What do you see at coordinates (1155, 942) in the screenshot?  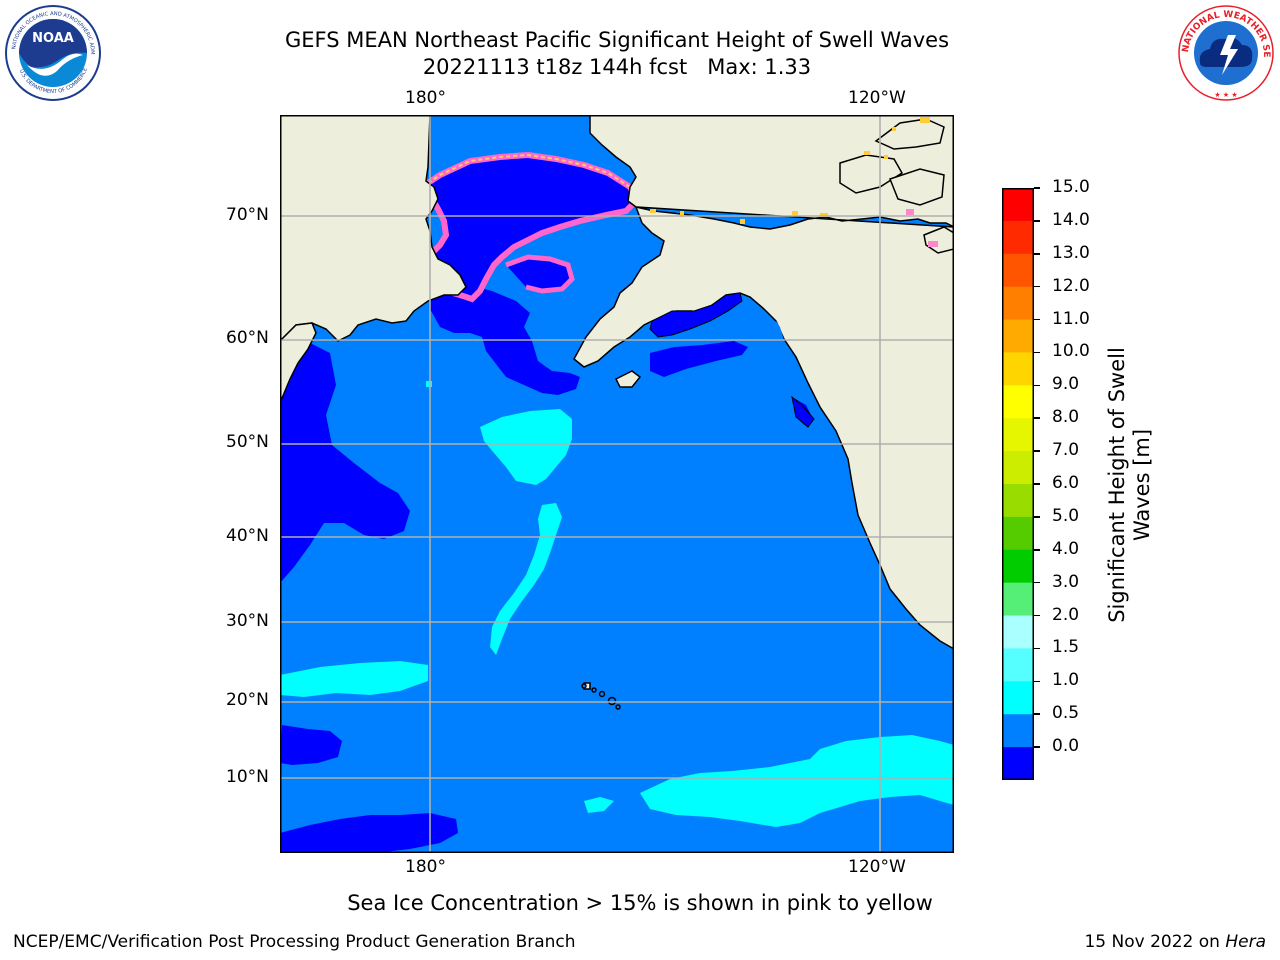 I see `footer-date-text: 15 Nov 2022 on` at bounding box center [1155, 942].